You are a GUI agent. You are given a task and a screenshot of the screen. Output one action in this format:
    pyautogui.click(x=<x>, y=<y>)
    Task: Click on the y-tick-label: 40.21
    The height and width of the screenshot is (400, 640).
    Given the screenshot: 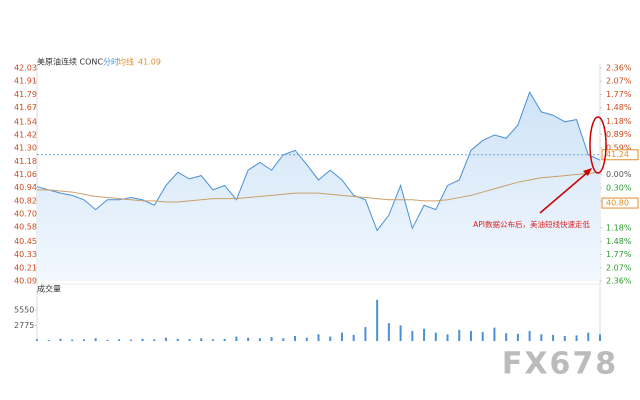 What is the action you would take?
    pyautogui.click(x=25, y=267)
    